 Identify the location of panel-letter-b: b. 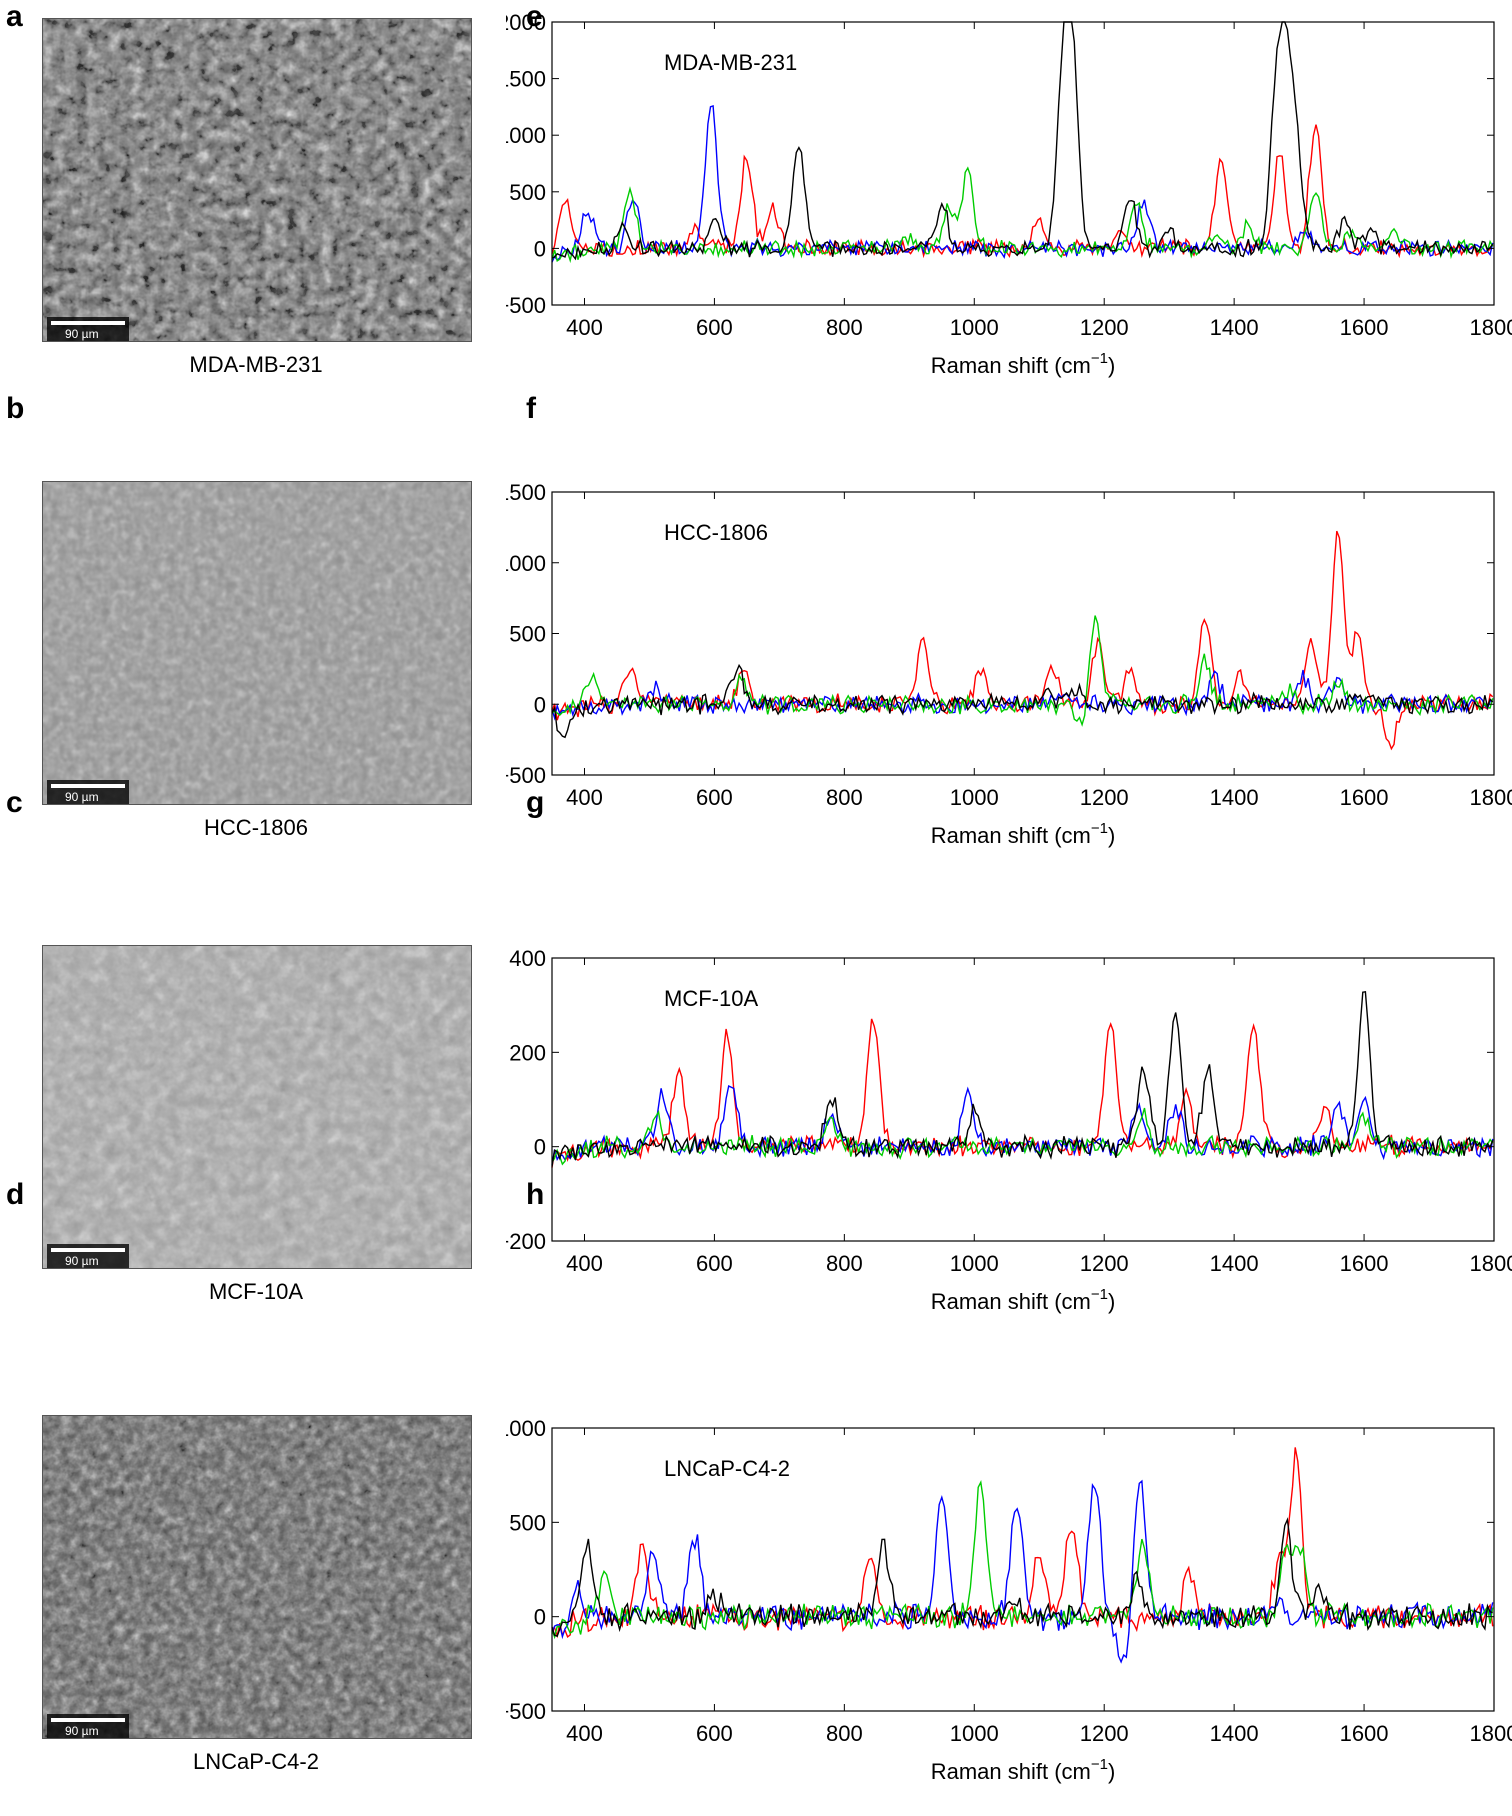
(15, 408).